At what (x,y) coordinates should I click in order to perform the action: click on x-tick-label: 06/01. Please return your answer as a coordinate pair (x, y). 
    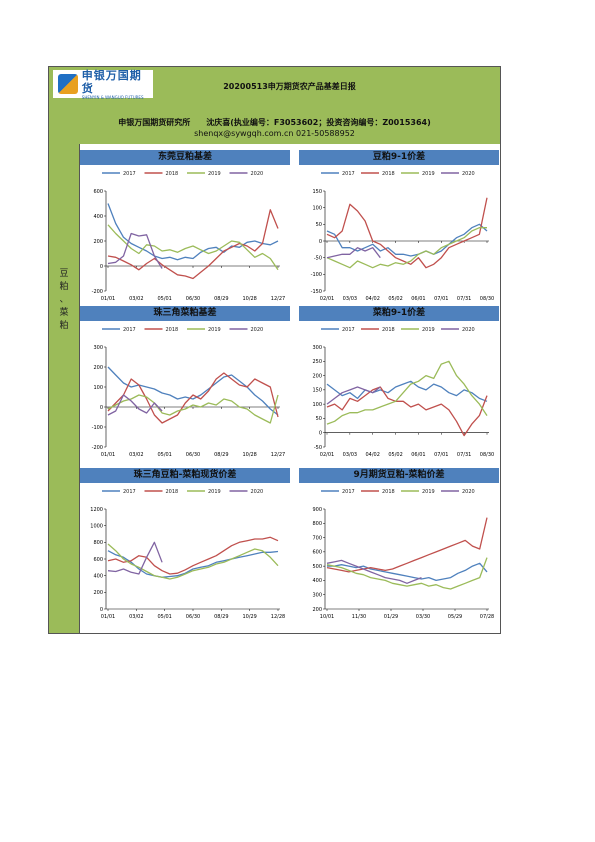
    Looking at the image, I should click on (418, 455).